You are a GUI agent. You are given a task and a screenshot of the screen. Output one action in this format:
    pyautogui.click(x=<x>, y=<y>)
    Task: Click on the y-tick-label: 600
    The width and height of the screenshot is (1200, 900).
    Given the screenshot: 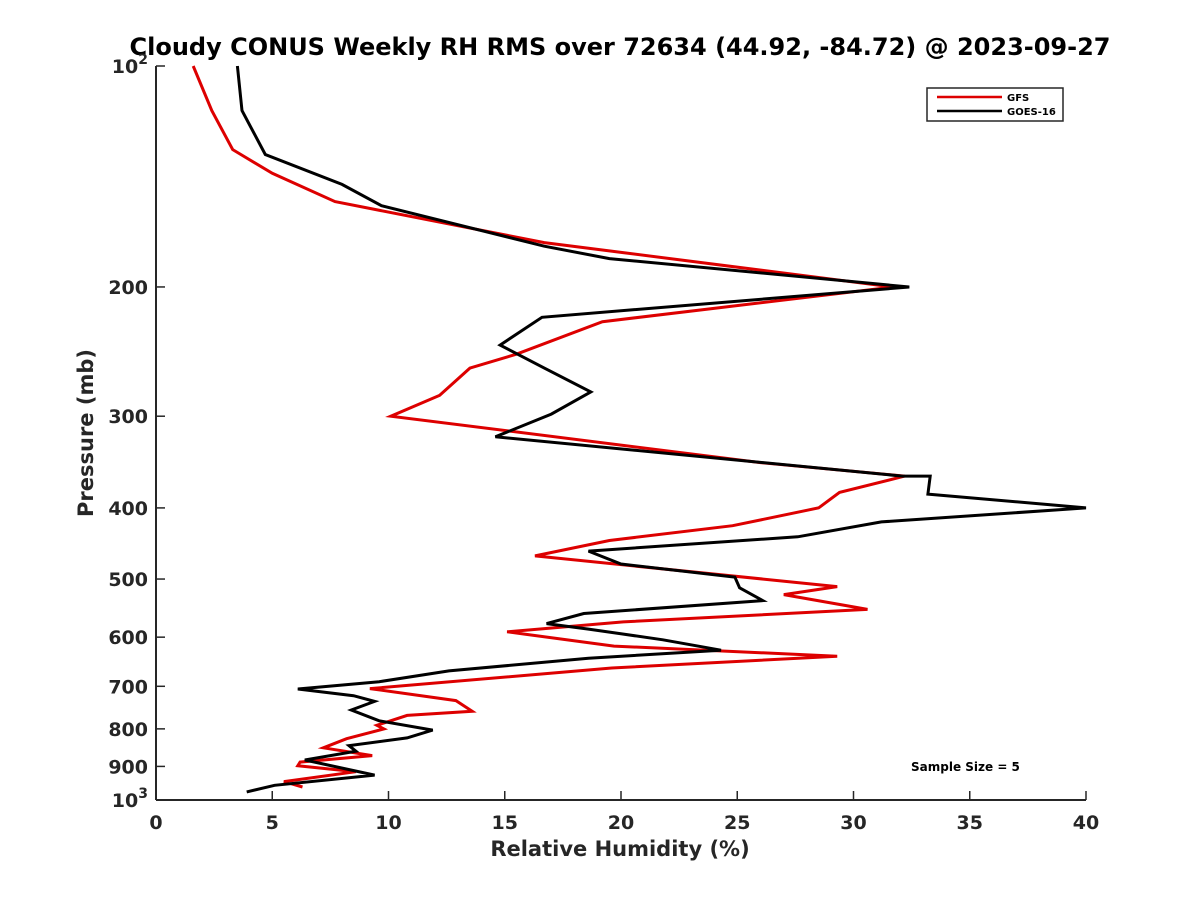 What is the action you would take?
    pyautogui.click(x=128, y=638)
    